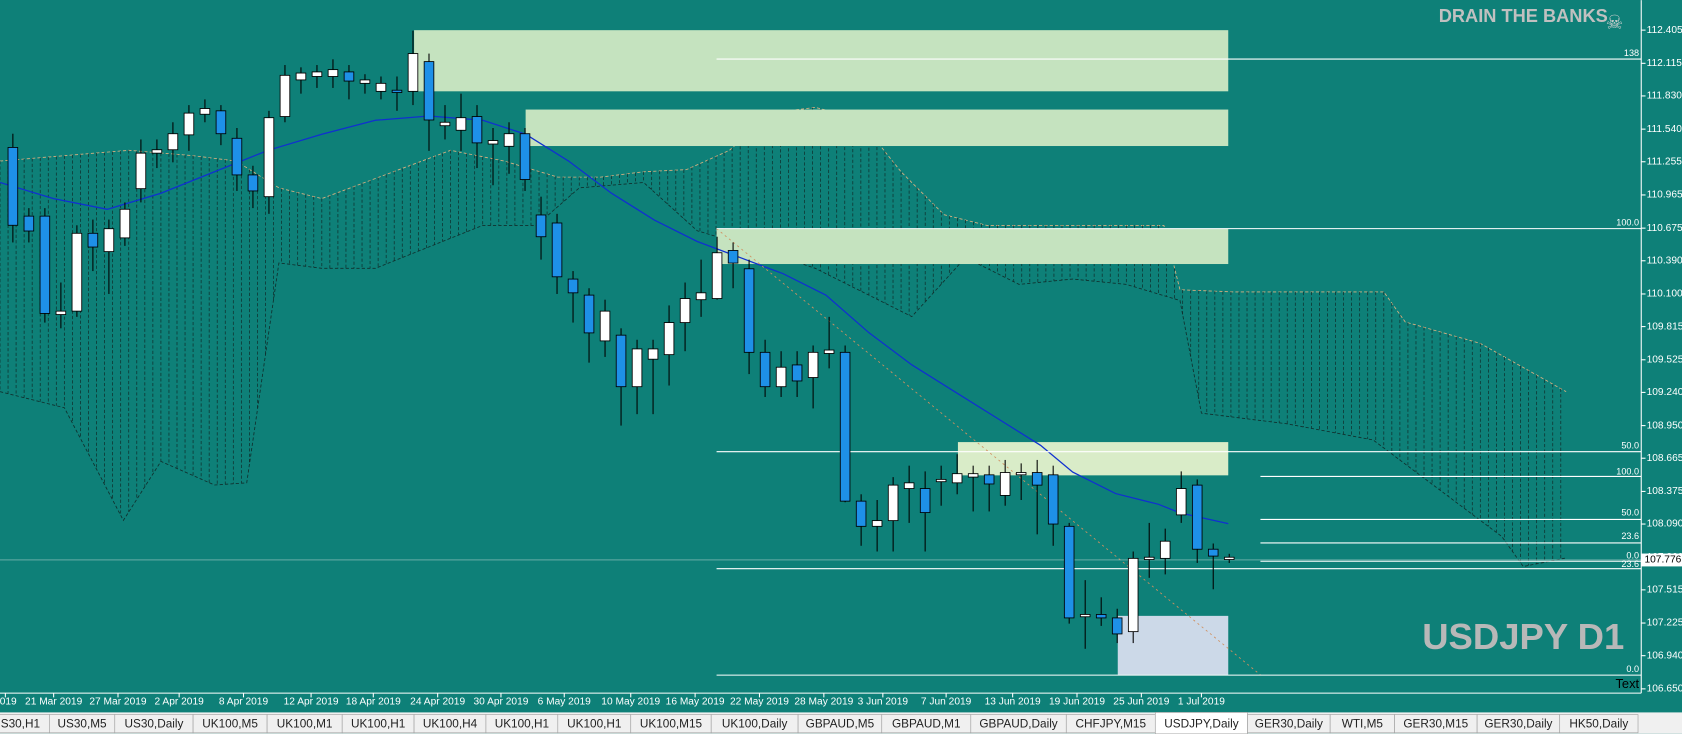  What do you see at coordinates (1630, 446) in the screenshot?
I see `fib-label: 50.0` at bounding box center [1630, 446].